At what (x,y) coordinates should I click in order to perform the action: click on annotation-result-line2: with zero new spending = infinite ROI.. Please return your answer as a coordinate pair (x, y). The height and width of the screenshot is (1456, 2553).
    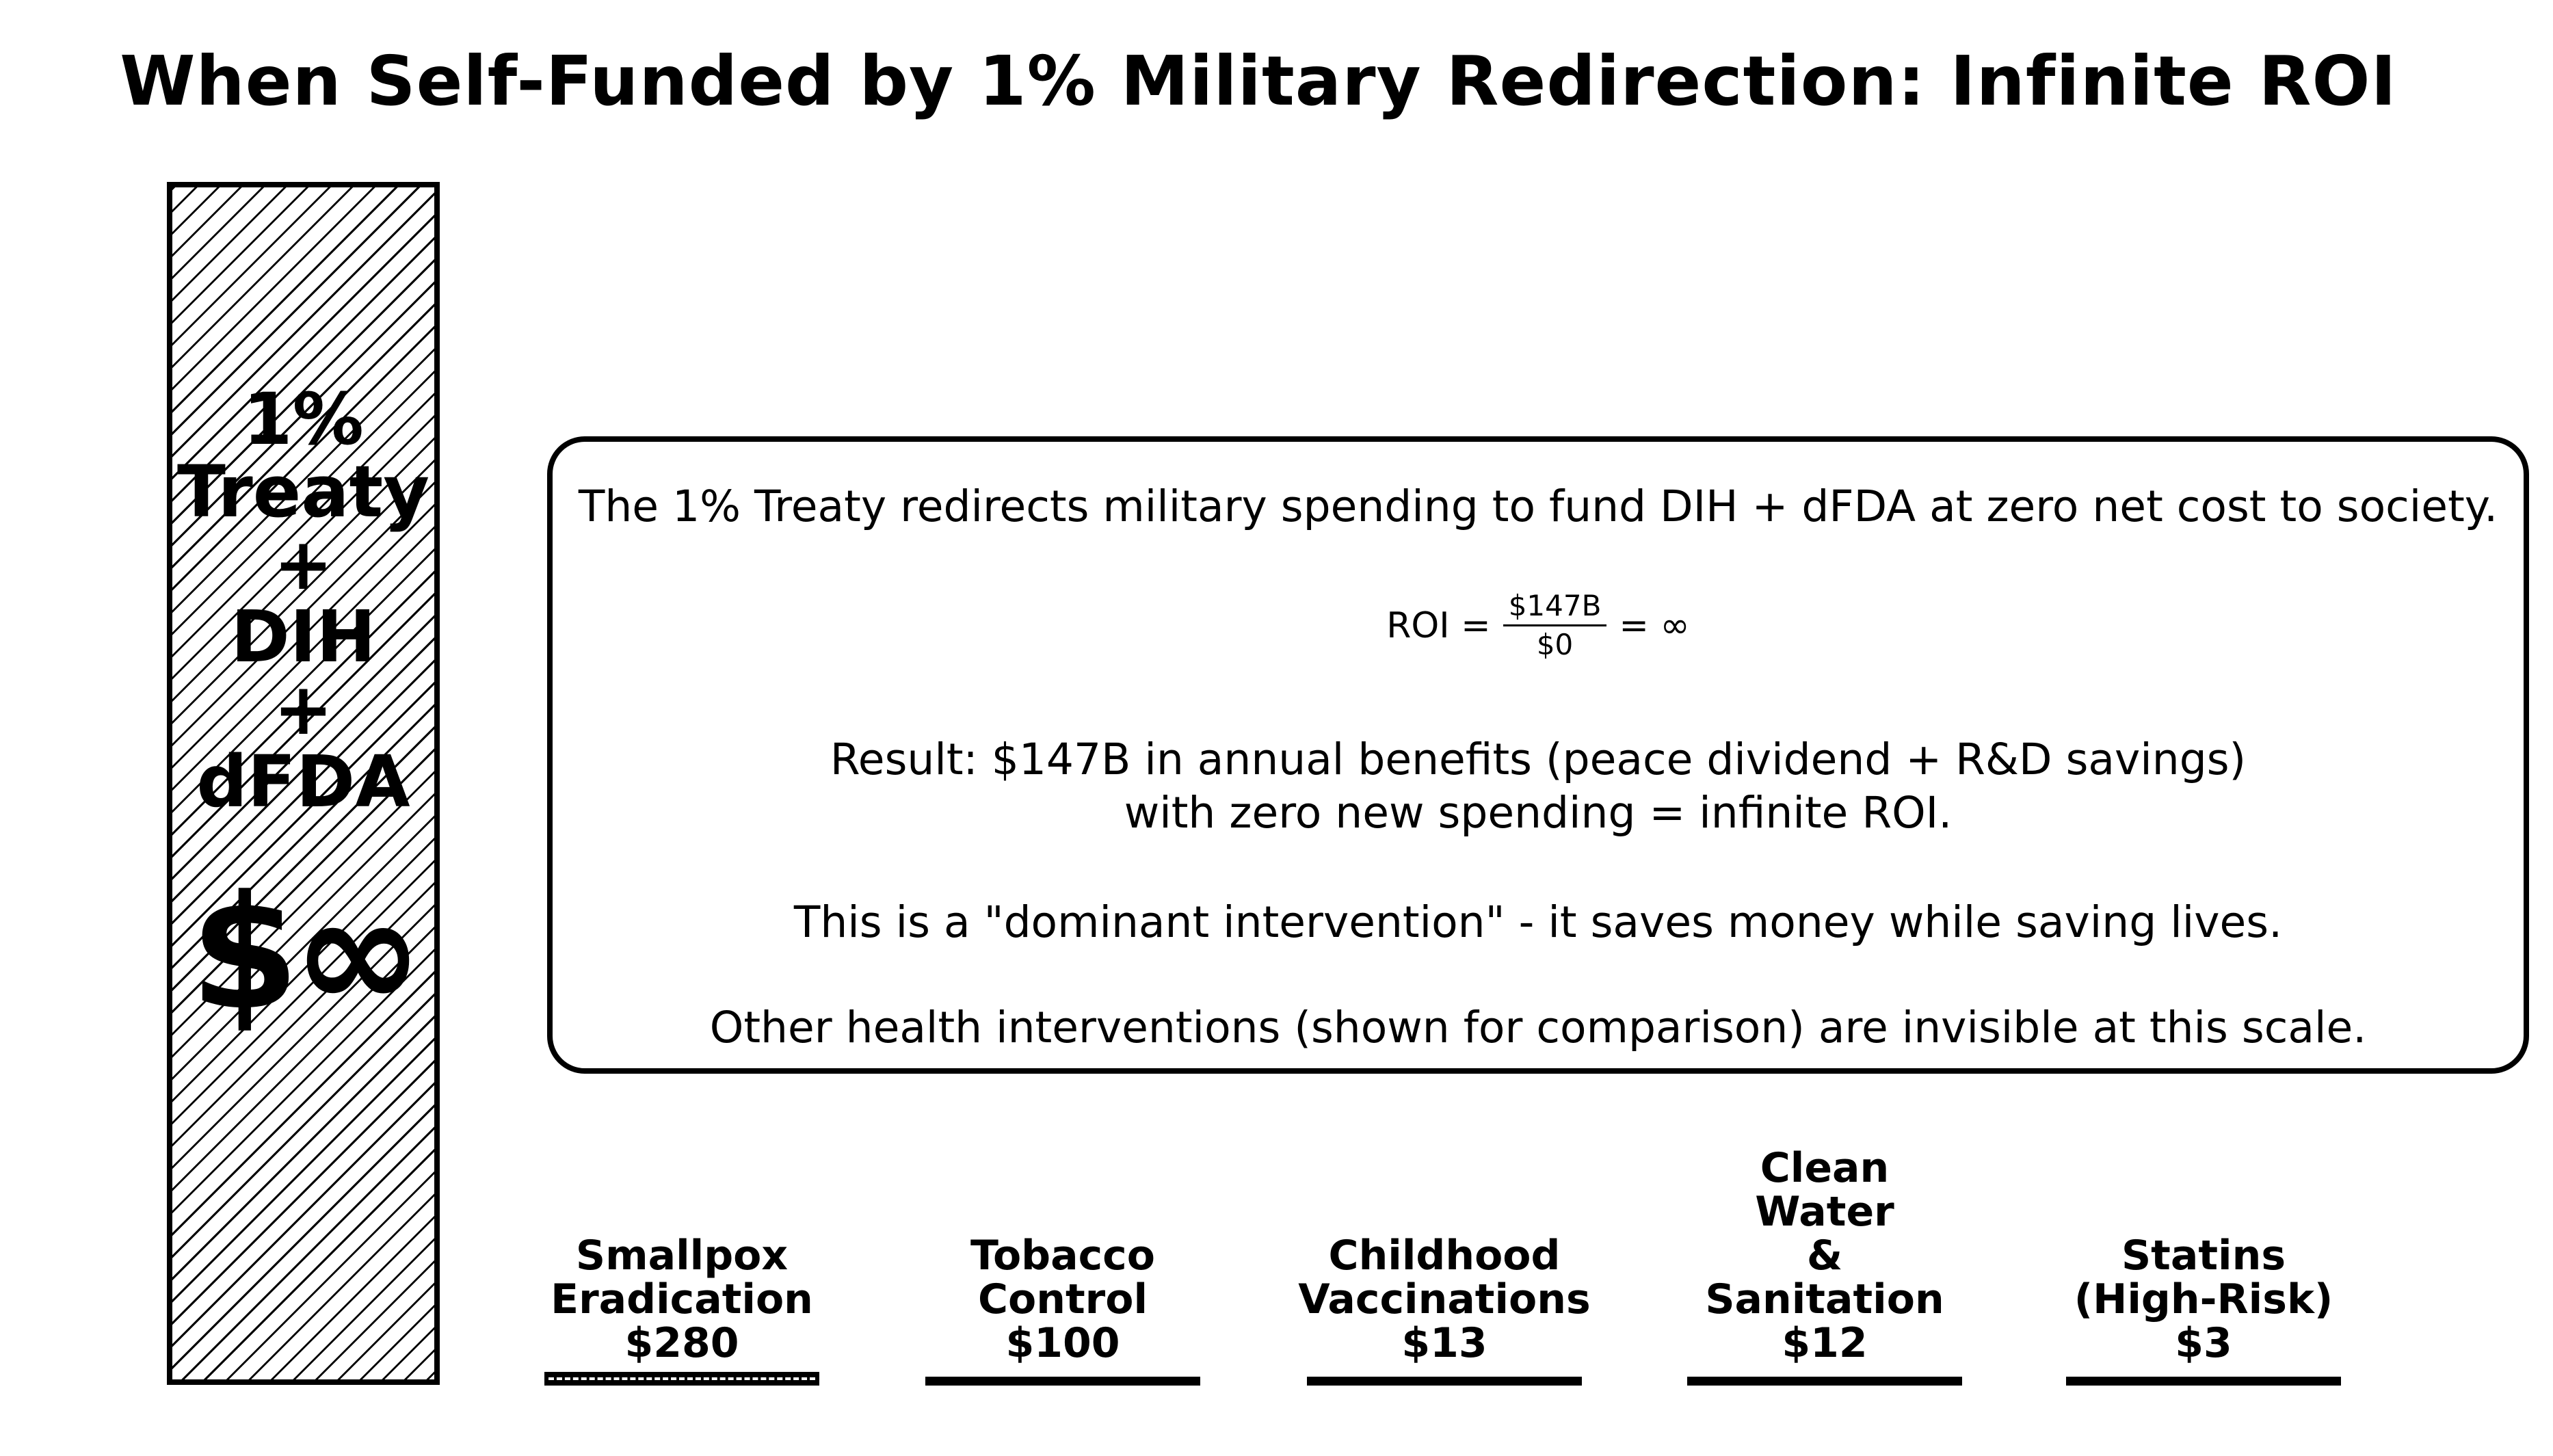
    Looking at the image, I should click on (1538, 813).